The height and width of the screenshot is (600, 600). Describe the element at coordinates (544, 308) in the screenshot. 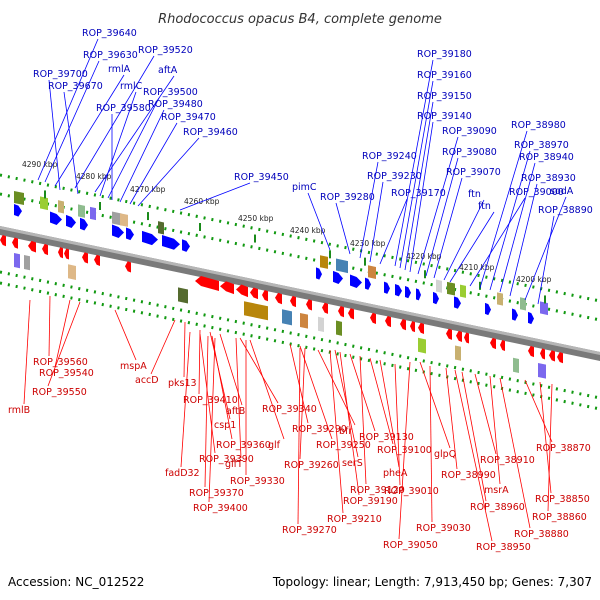

I see `feature-box-t16` at that location.